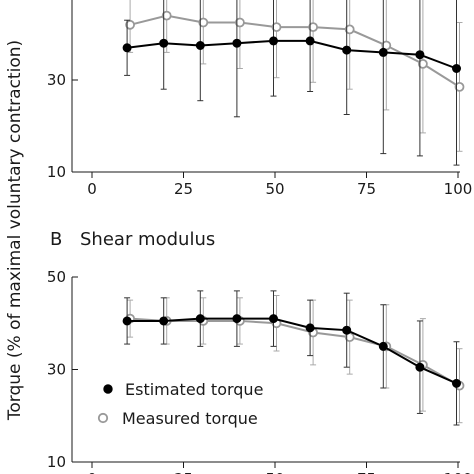  I want to click on panel-b-title: Shear modulus, so click(147, 239).